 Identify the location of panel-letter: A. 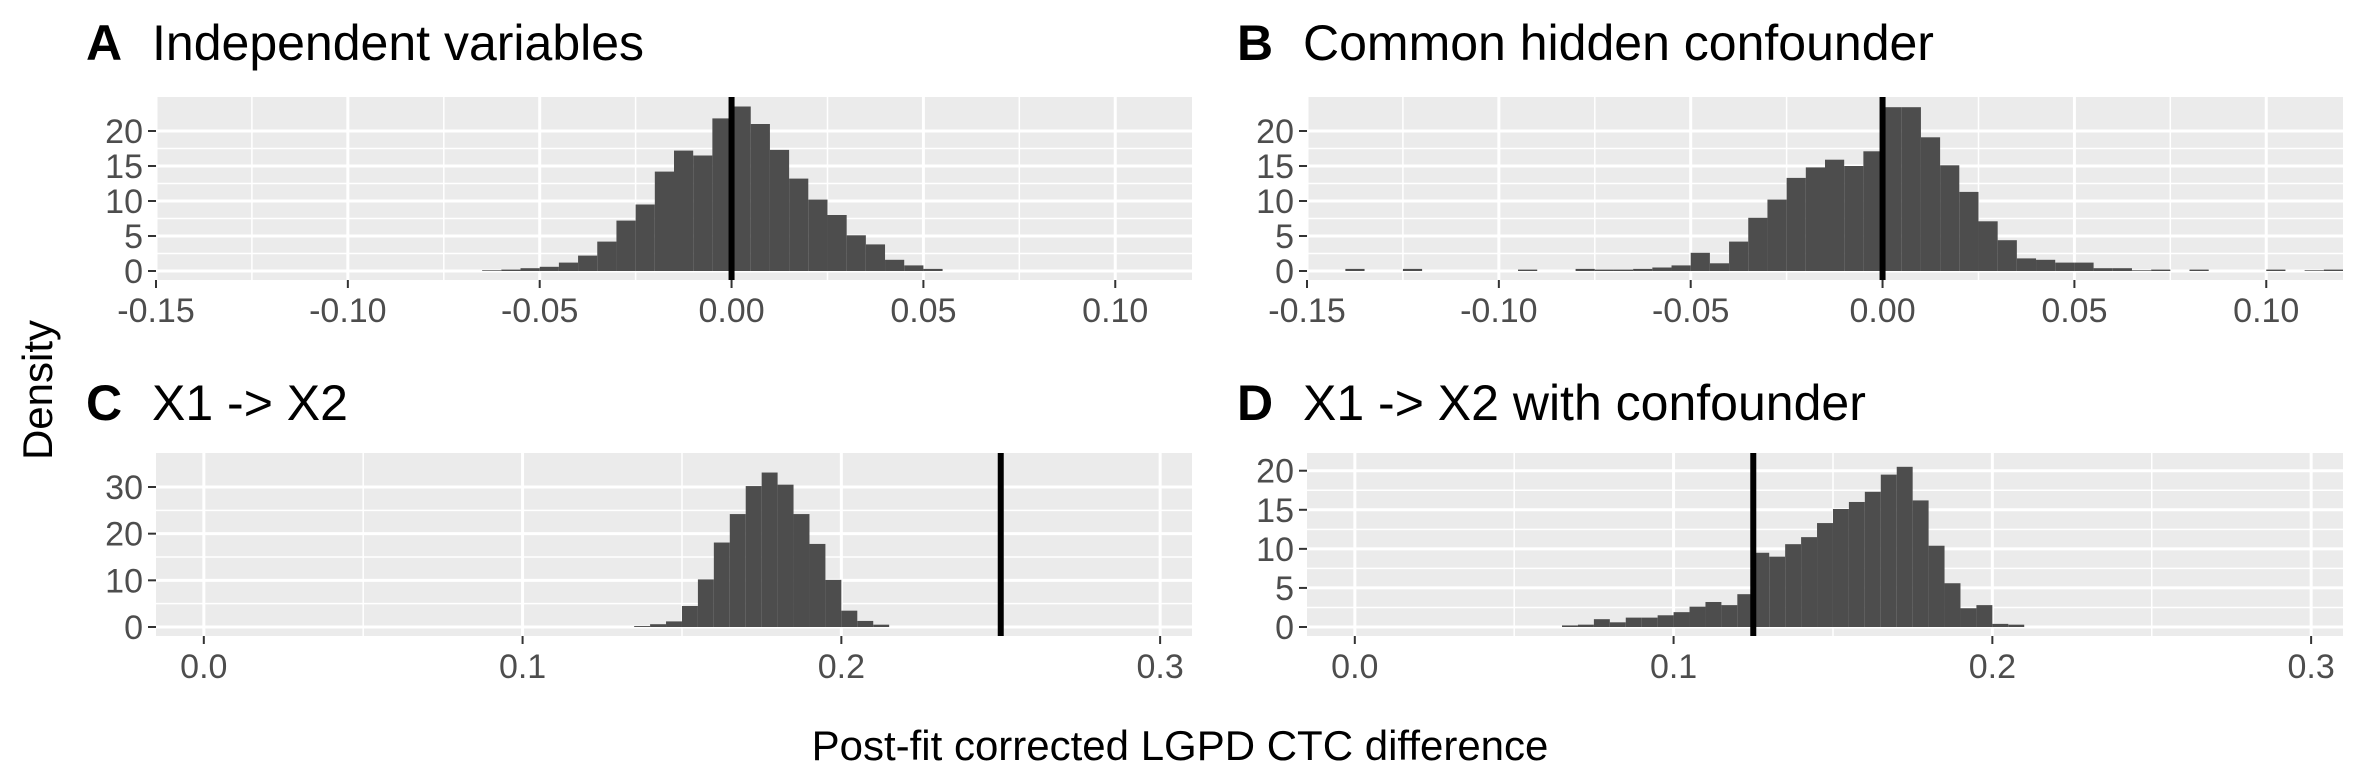
(104, 43).